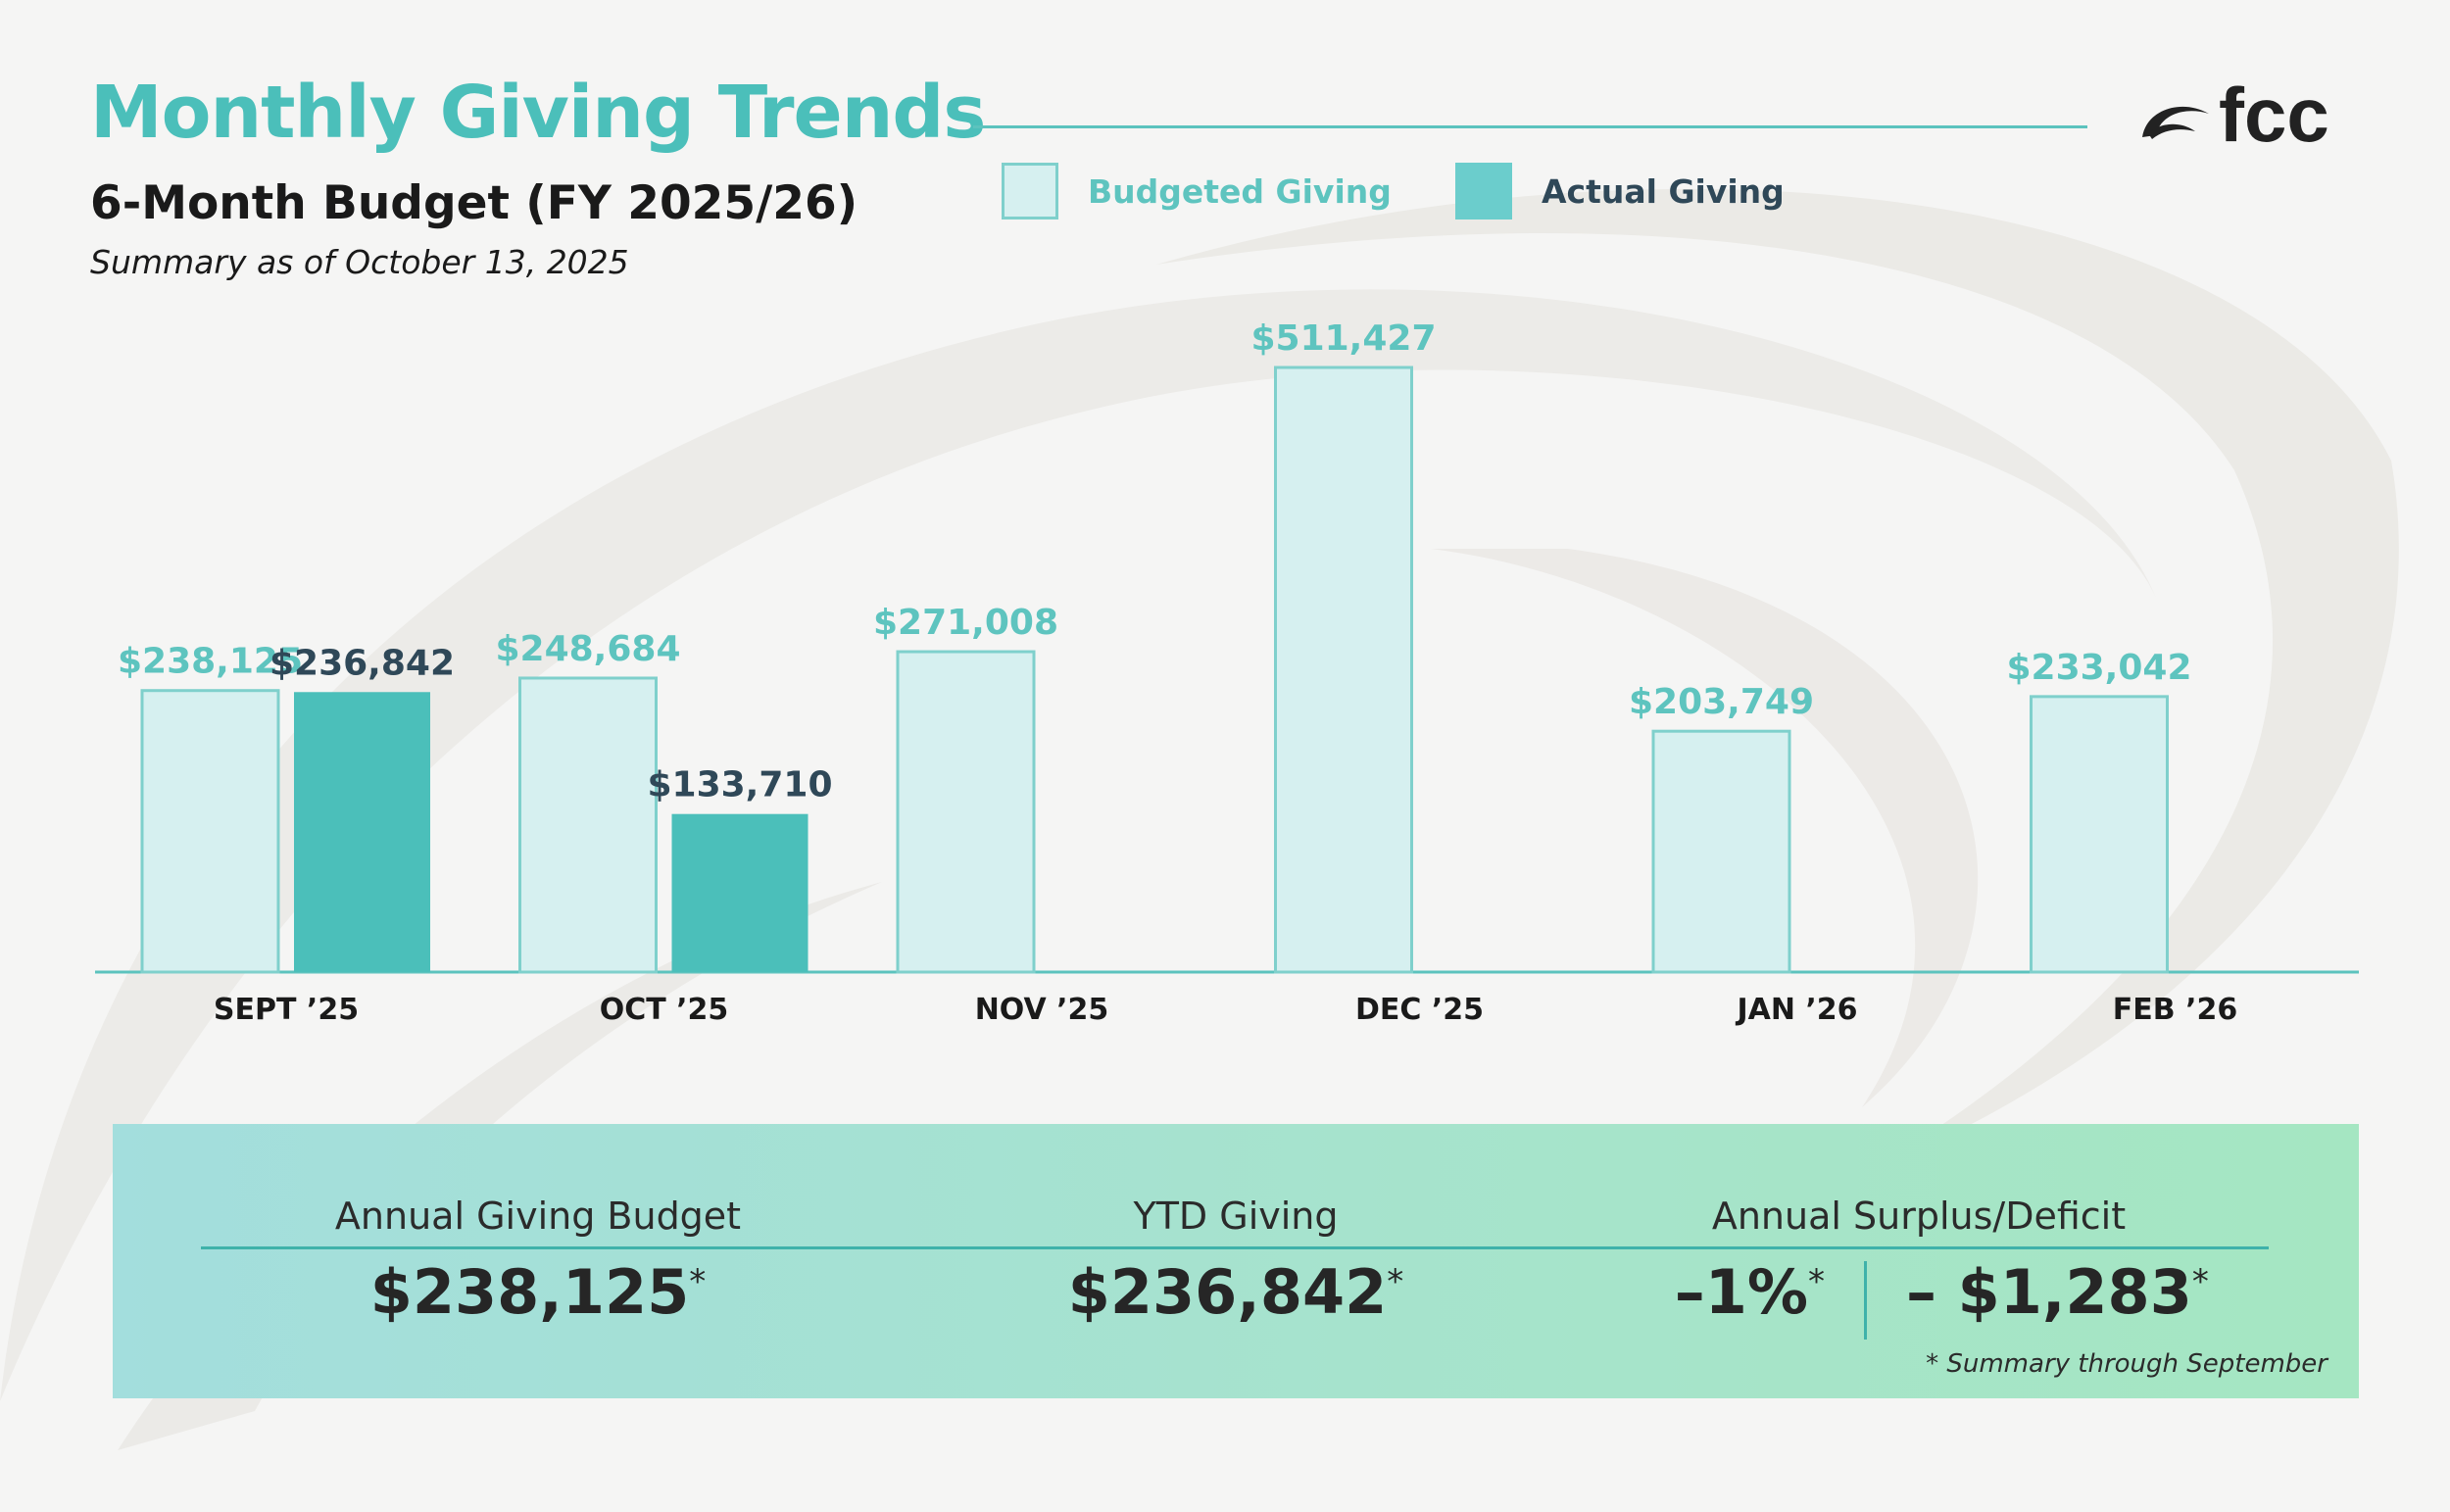 Image resolution: width=2450 pixels, height=1512 pixels. Describe the element at coordinates (1749, 1292) in the screenshot. I see `summary-surplus-percent: –1%*` at that location.